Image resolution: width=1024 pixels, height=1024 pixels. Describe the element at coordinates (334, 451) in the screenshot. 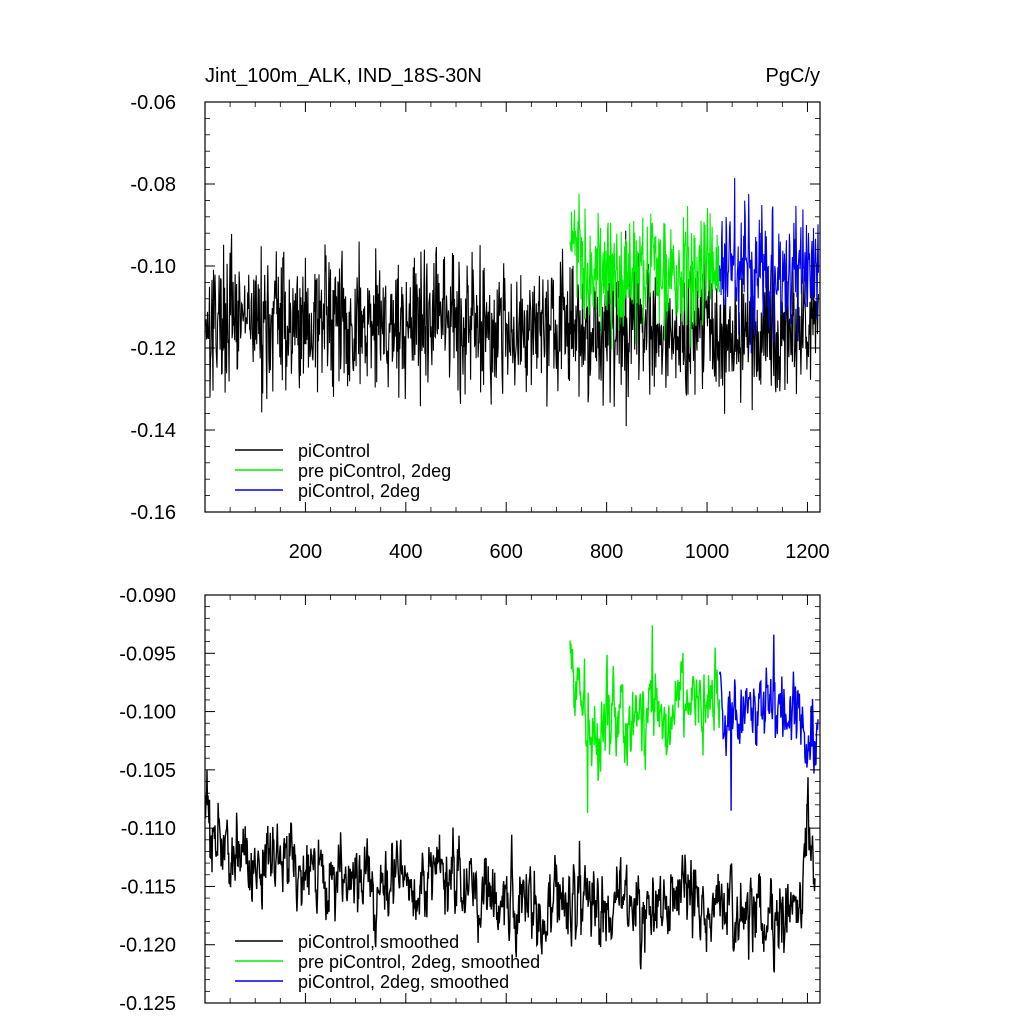

I see `legend-label: piControl` at that location.